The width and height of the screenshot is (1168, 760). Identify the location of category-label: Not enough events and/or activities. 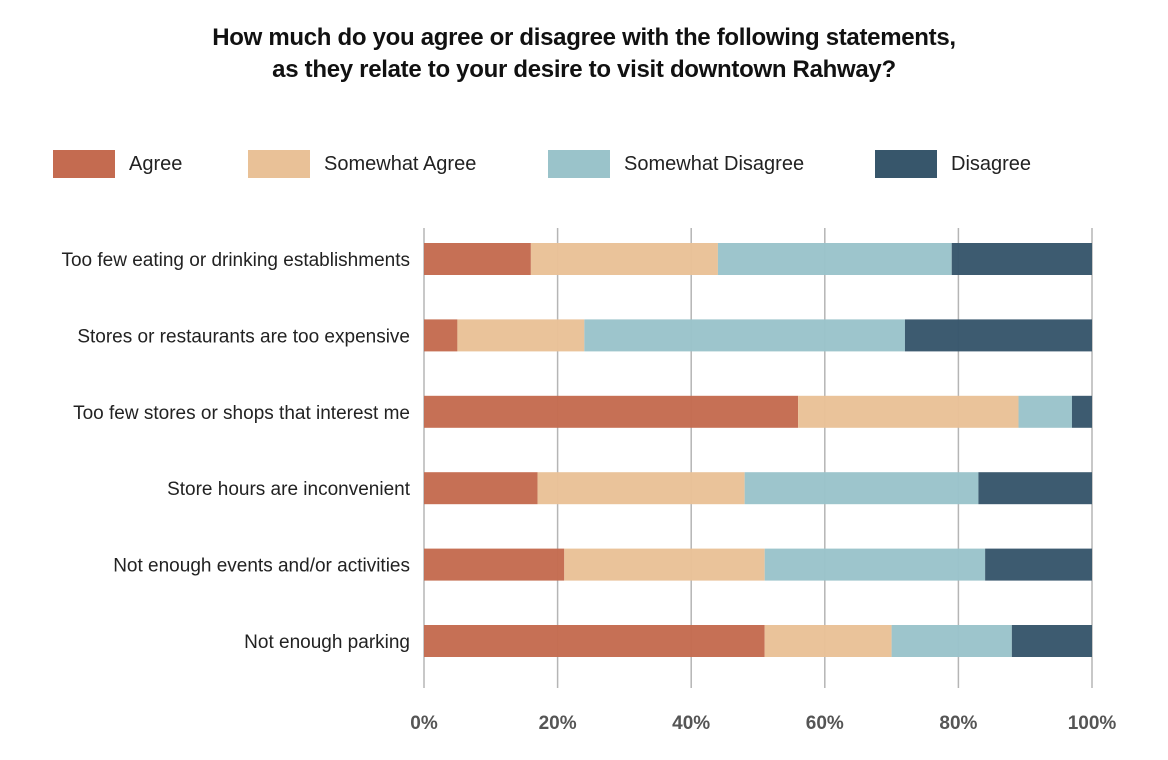
(261, 566).